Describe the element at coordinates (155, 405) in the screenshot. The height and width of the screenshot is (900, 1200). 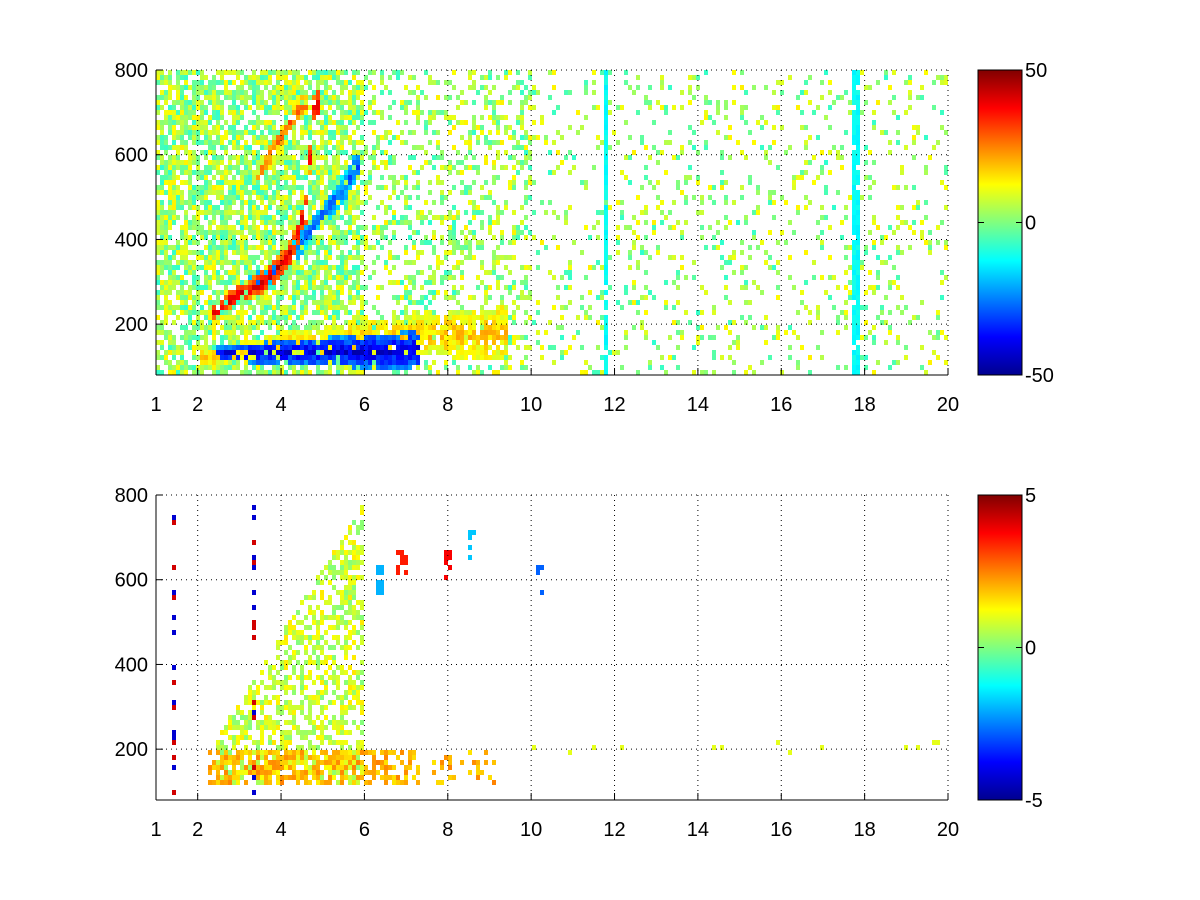
I see `x-tick-label: 1` at that location.